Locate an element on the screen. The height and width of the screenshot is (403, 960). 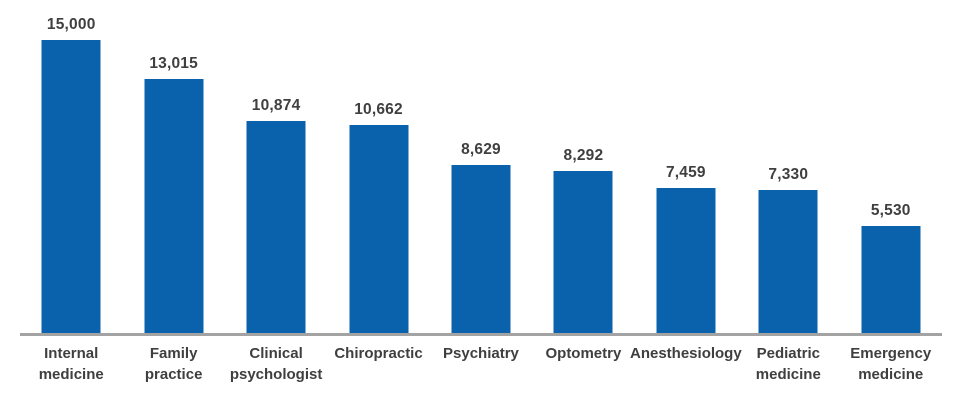
x-axis-label: Psychiatry is located at coordinates (481, 353).